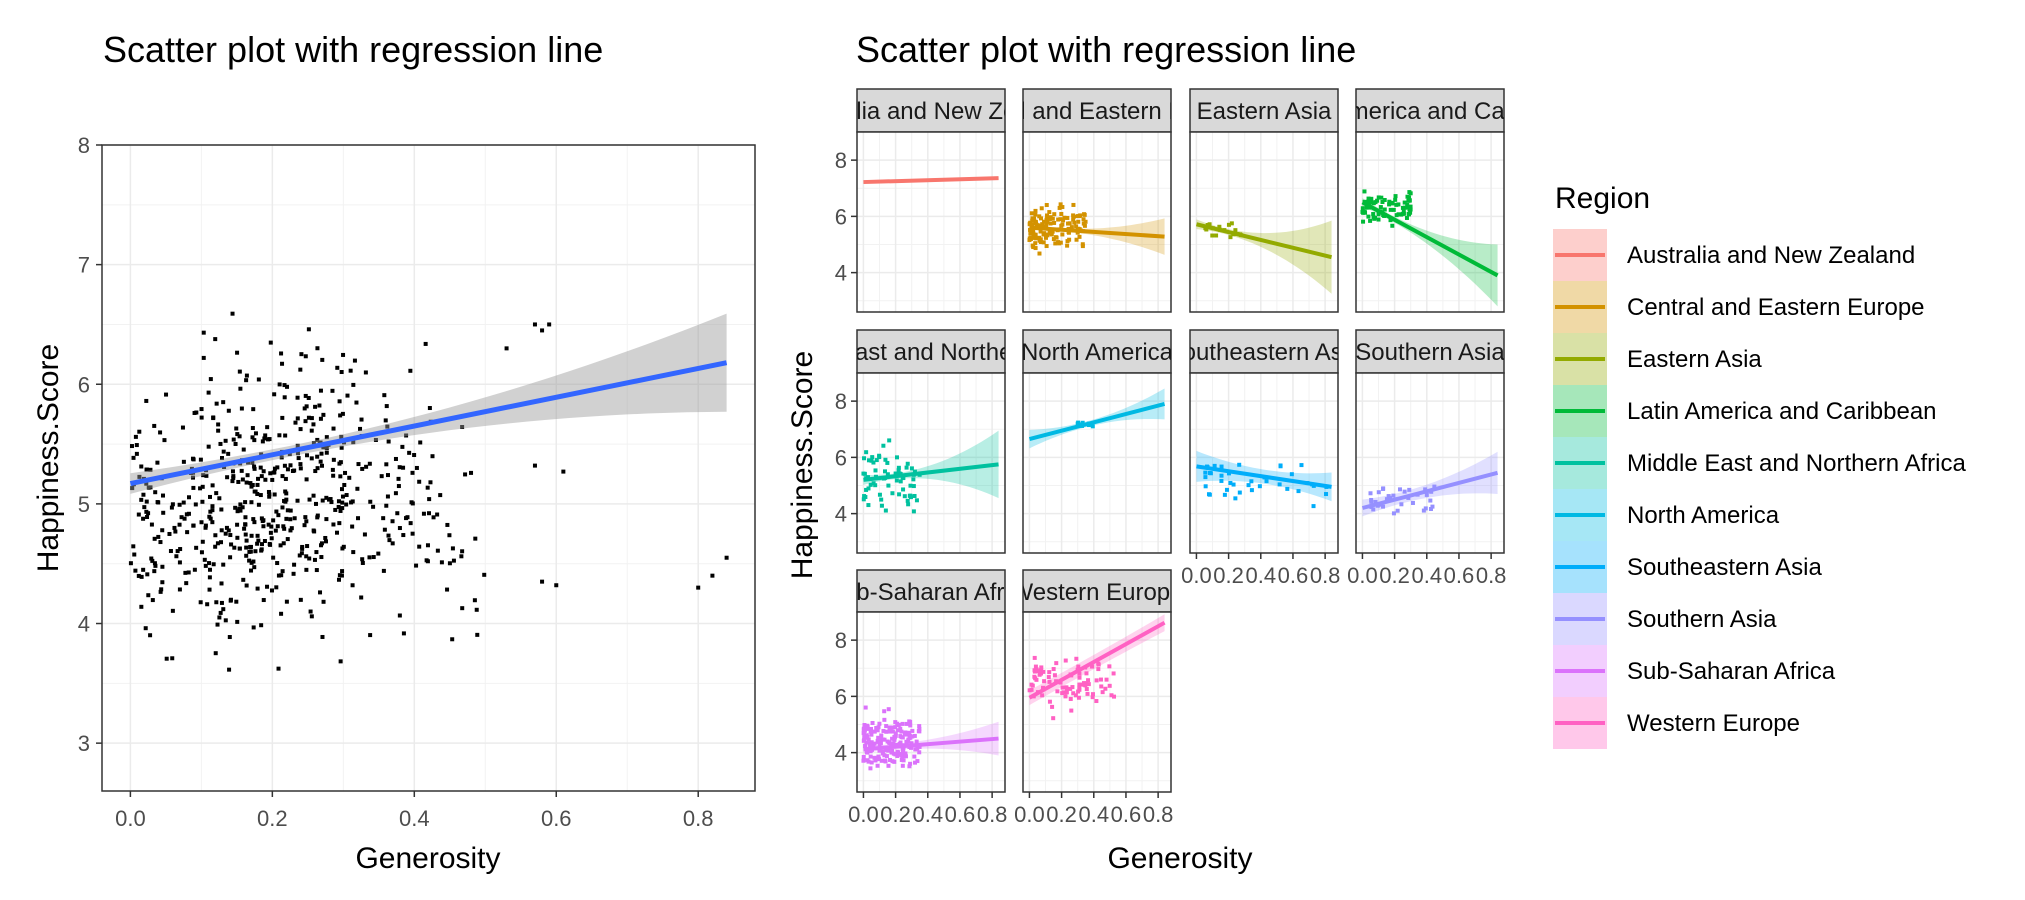 This screenshot has height=900, width=2025. I want to click on legend-item-label: Central and Eastern Europe, so click(1776, 307).